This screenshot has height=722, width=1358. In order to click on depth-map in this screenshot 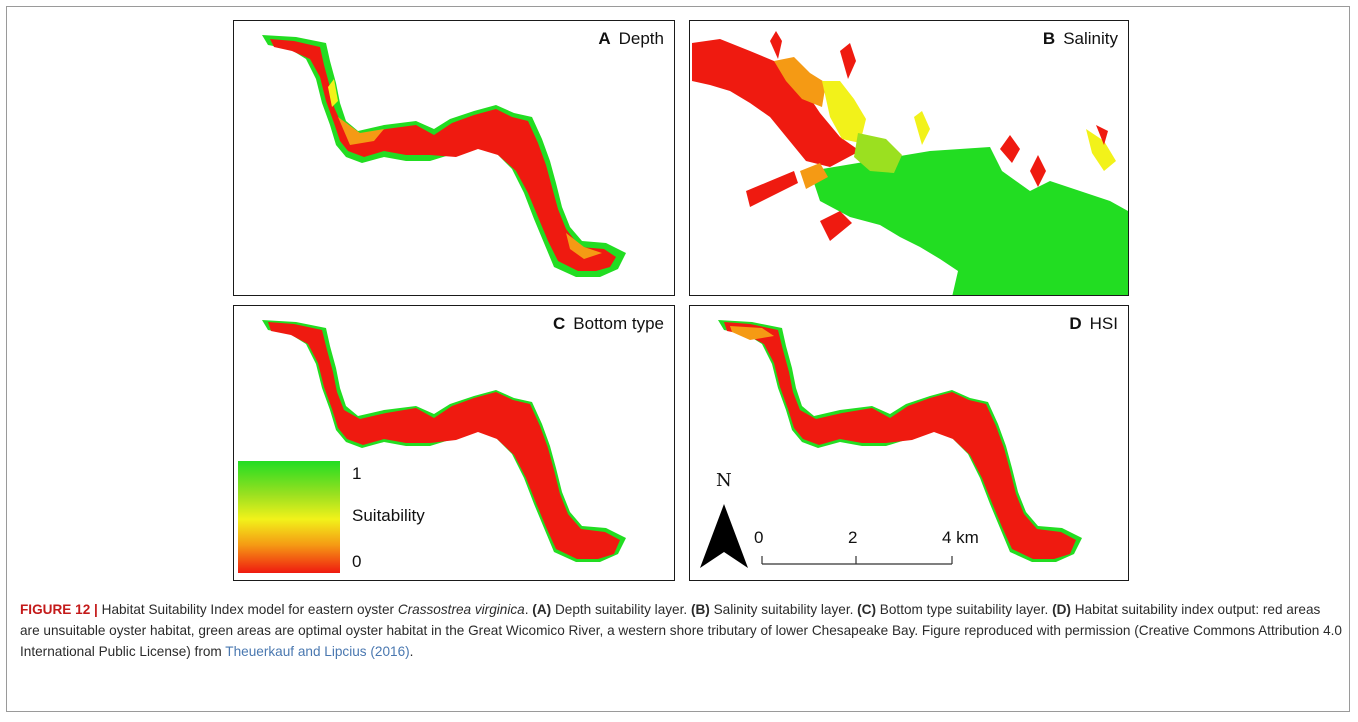, I will do `click(444, 156)`.